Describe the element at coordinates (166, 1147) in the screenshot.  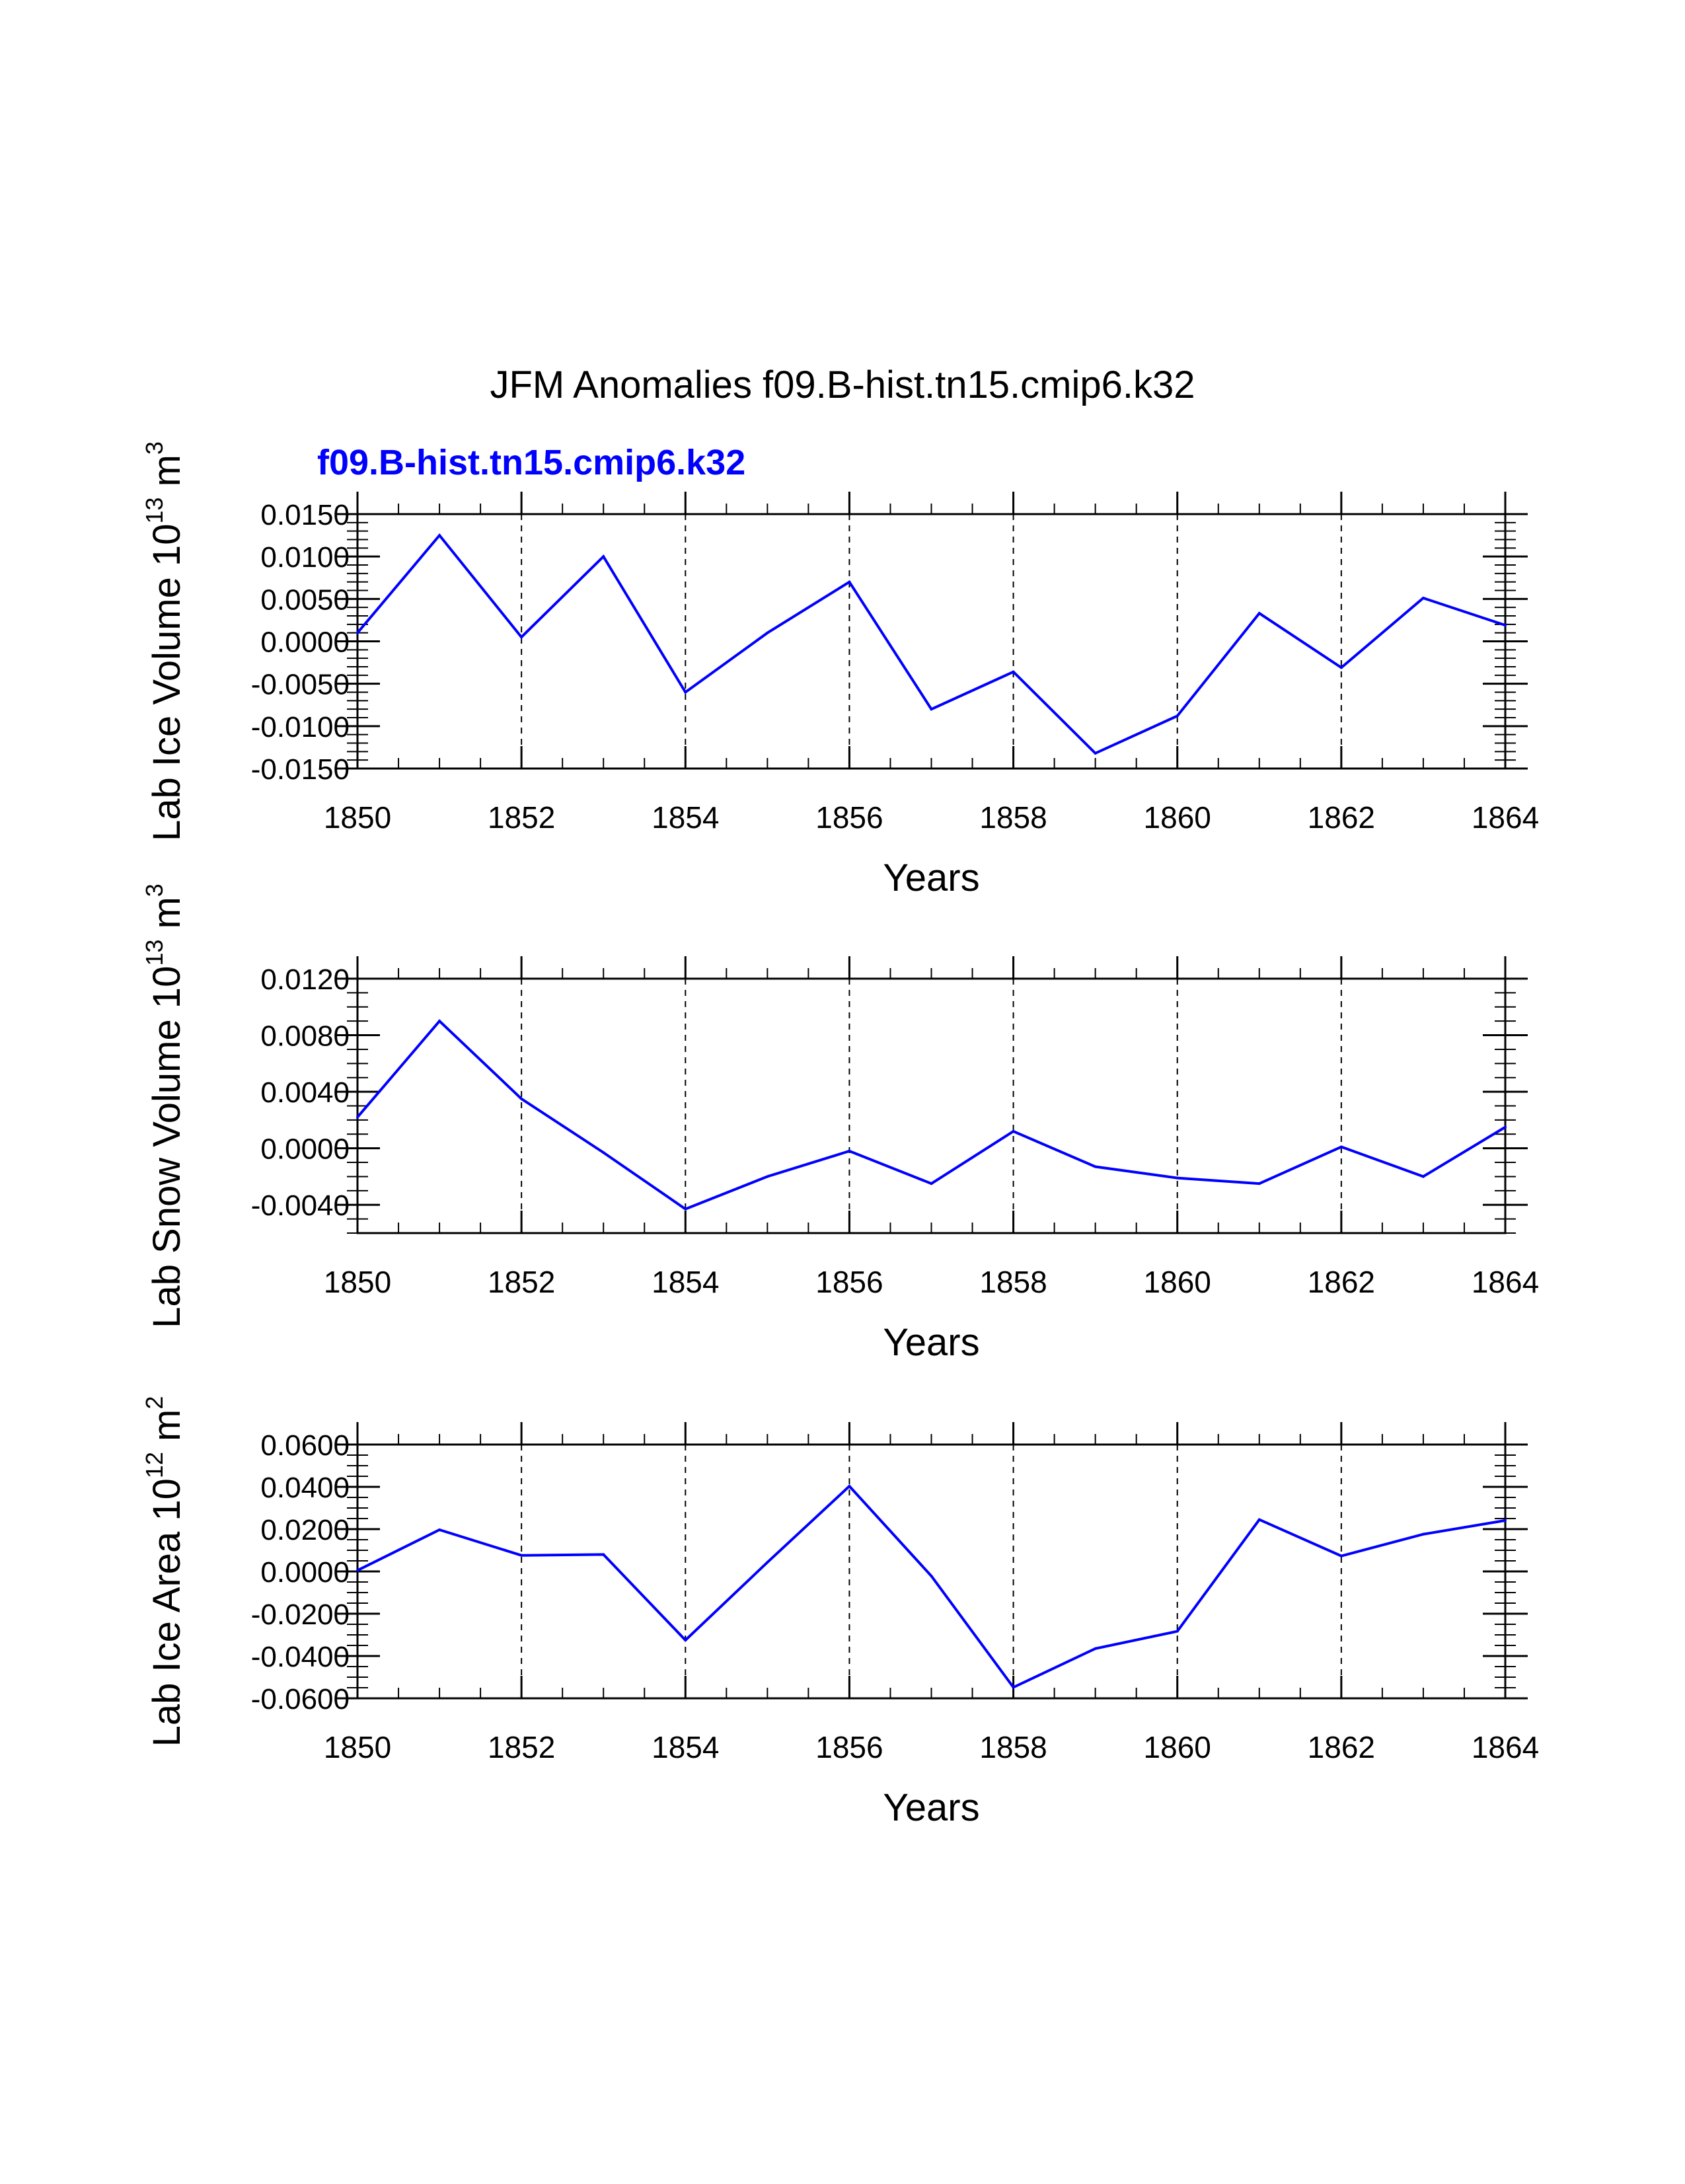
I see `y-axis-label-text: Lab Snow Volume 10` at that location.